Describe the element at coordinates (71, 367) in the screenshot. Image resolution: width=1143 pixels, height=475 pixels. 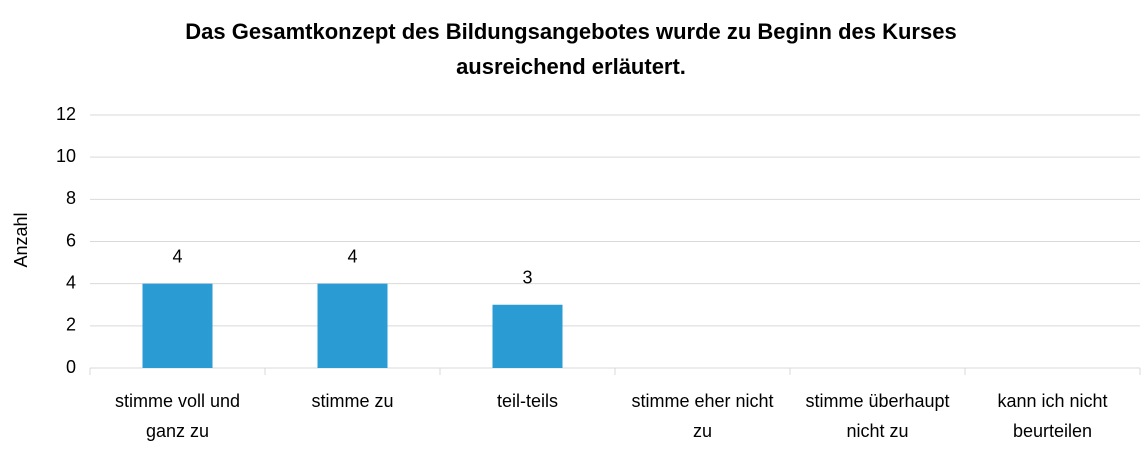
I see `y-tick-label: 0` at that location.